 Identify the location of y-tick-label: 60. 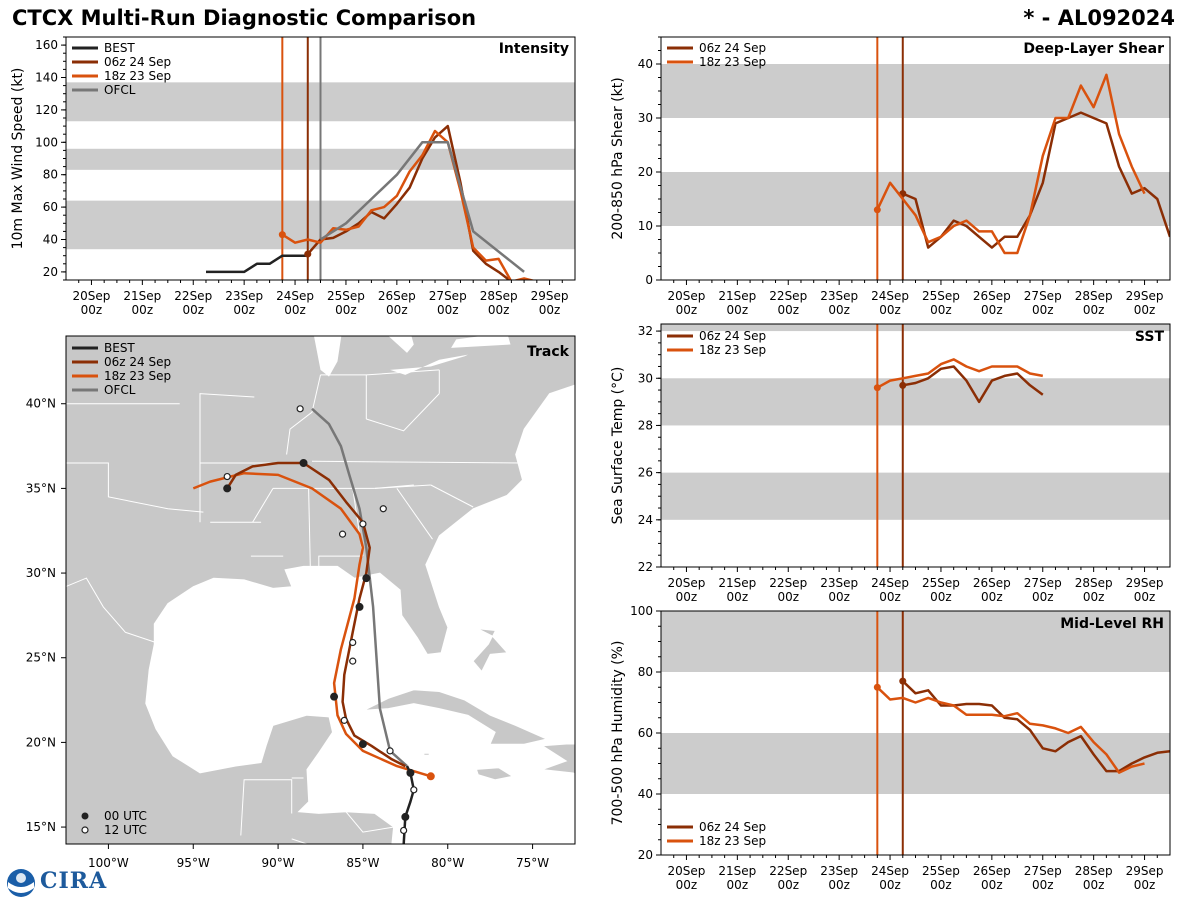
(645, 733).